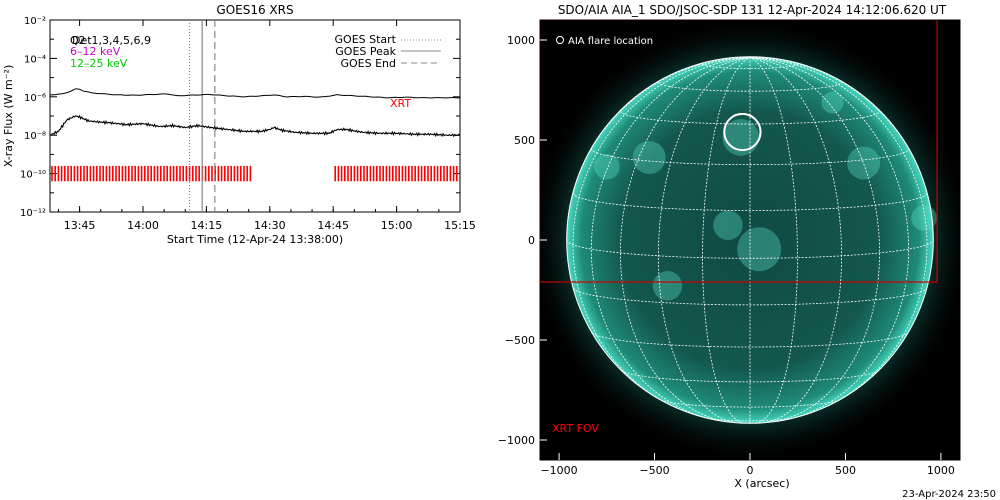 This screenshot has height=500, width=1000. I want to click on aia-x-tick-label: 0, so click(750, 470).